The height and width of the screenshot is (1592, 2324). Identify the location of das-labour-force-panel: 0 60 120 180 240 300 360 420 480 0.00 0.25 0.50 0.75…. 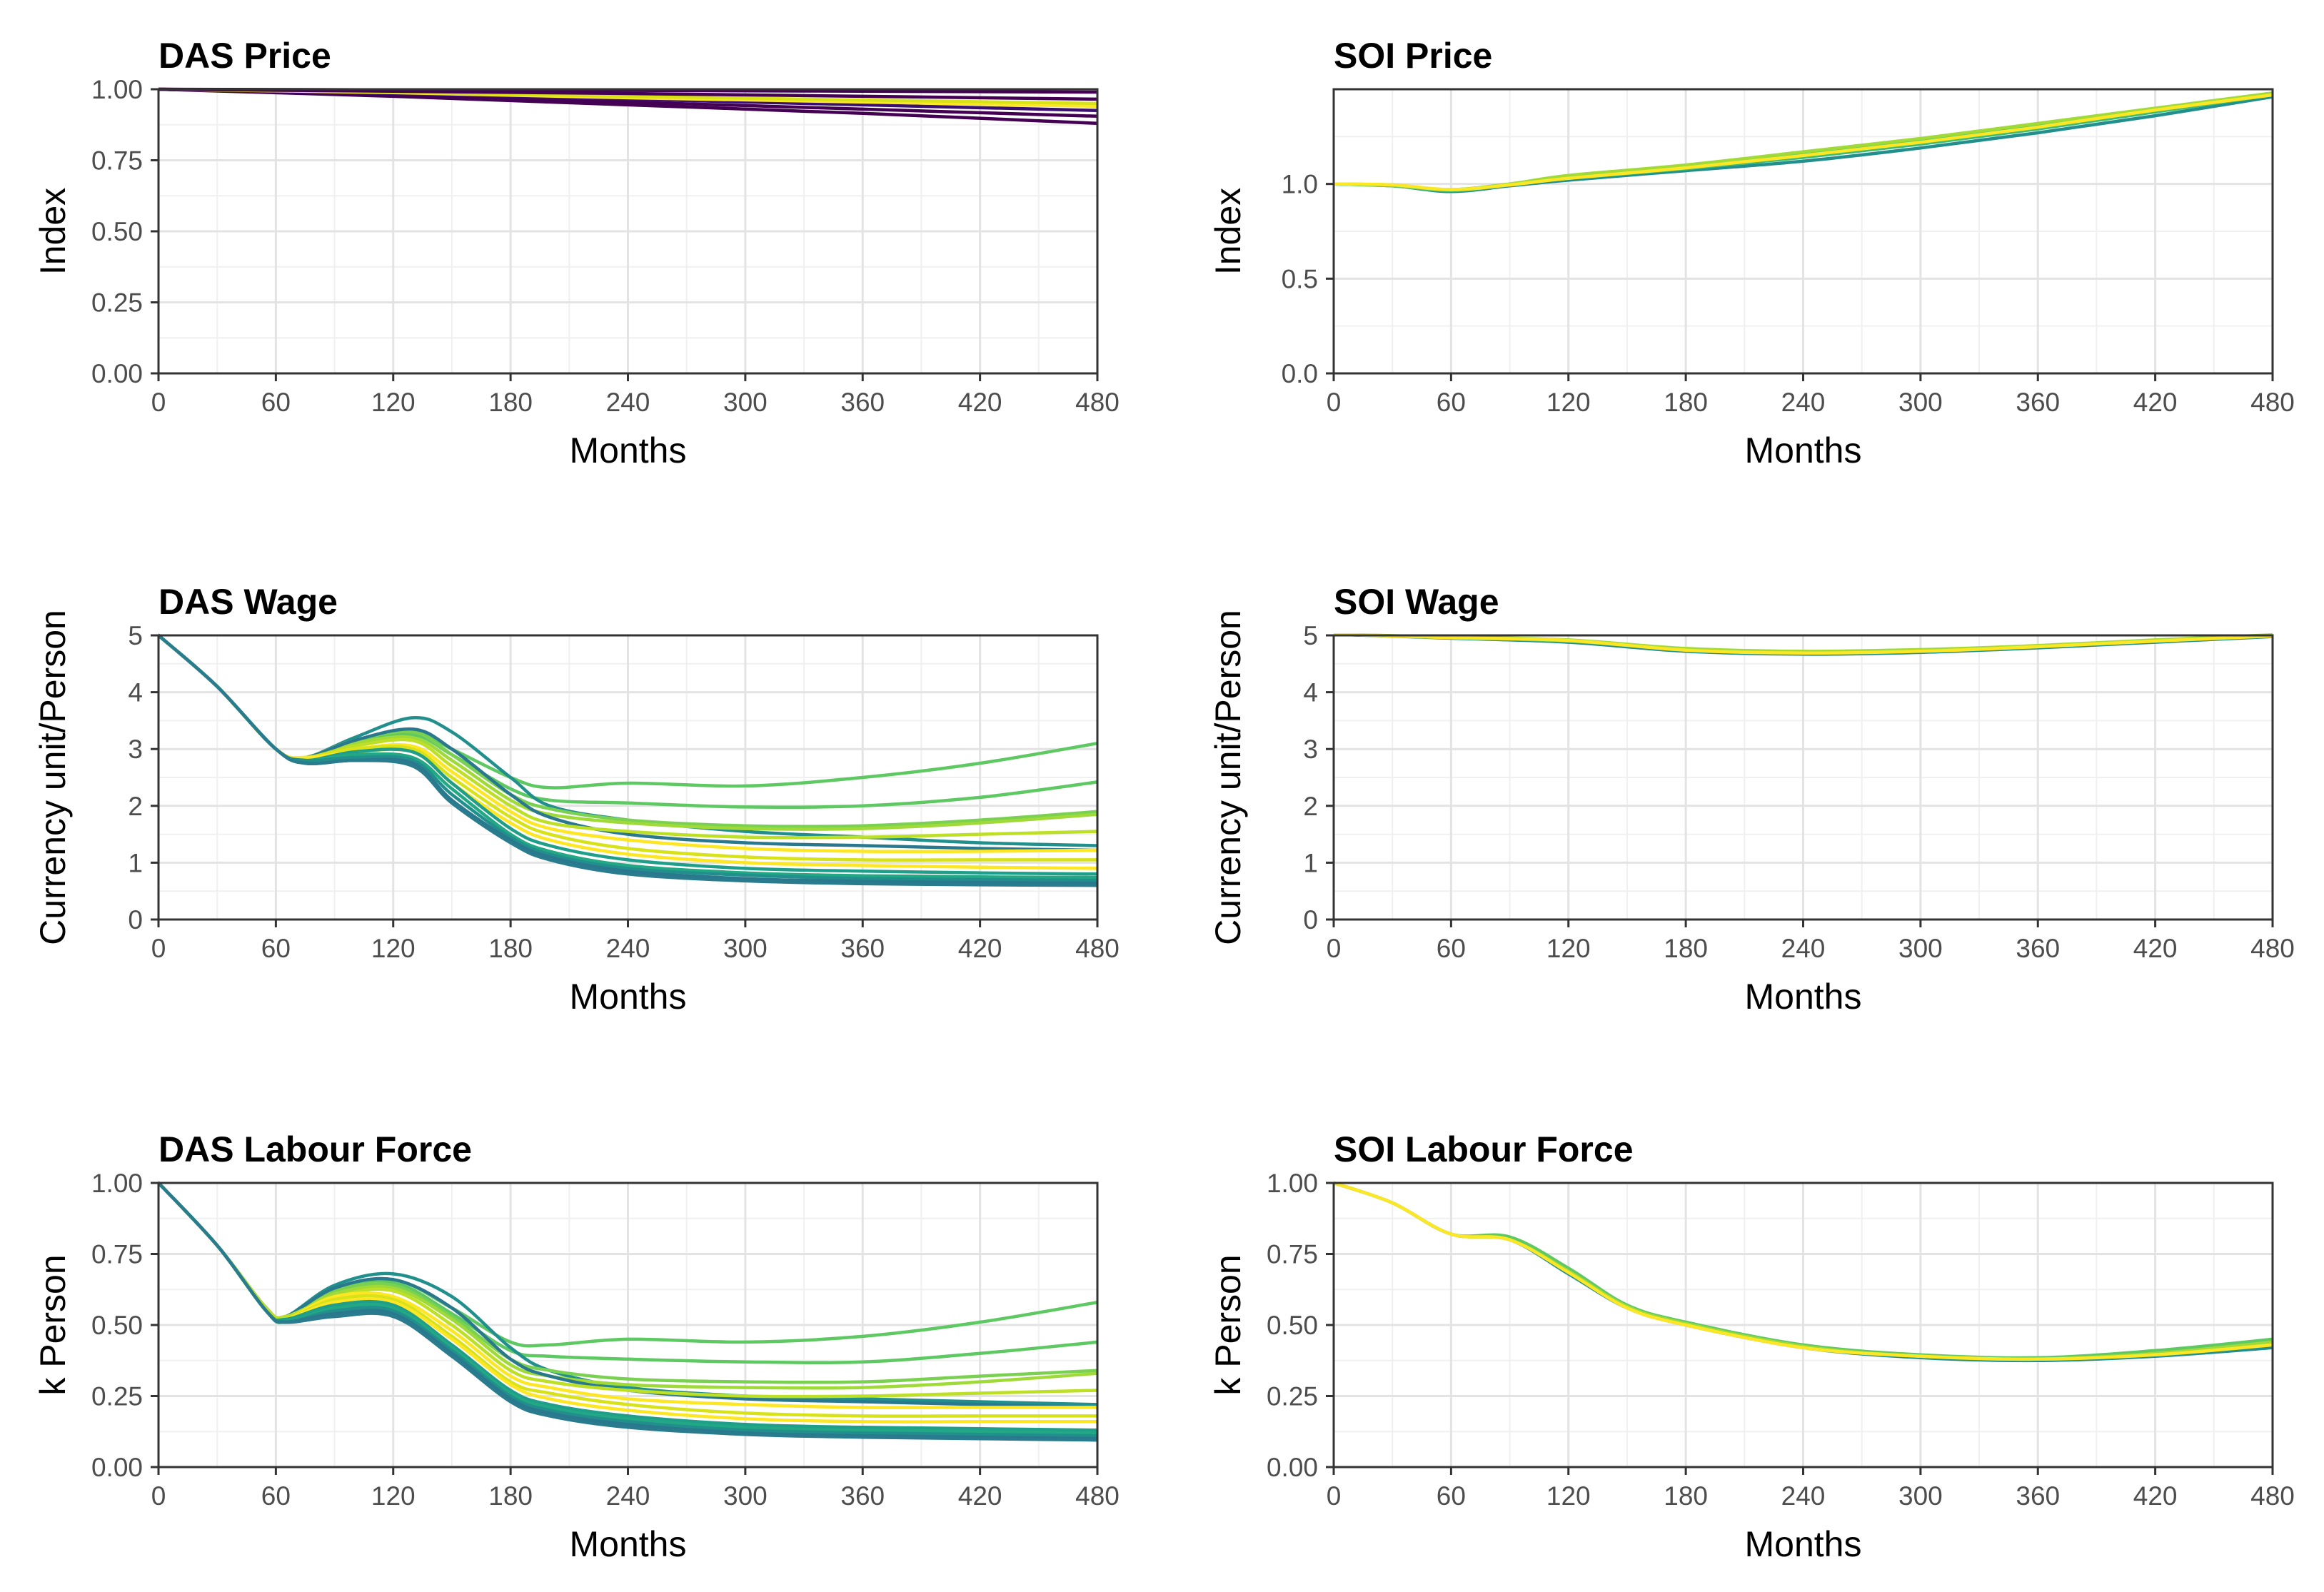
(576, 1347).